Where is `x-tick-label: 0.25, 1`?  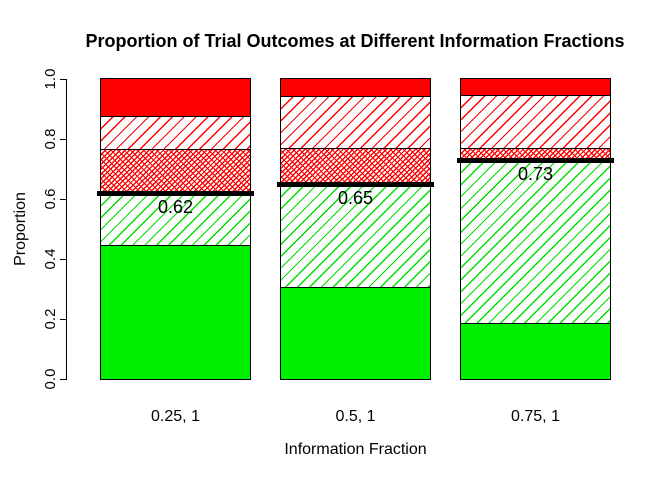 x-tick-label: 0.25, 1 is located at coordinates (175, 416).